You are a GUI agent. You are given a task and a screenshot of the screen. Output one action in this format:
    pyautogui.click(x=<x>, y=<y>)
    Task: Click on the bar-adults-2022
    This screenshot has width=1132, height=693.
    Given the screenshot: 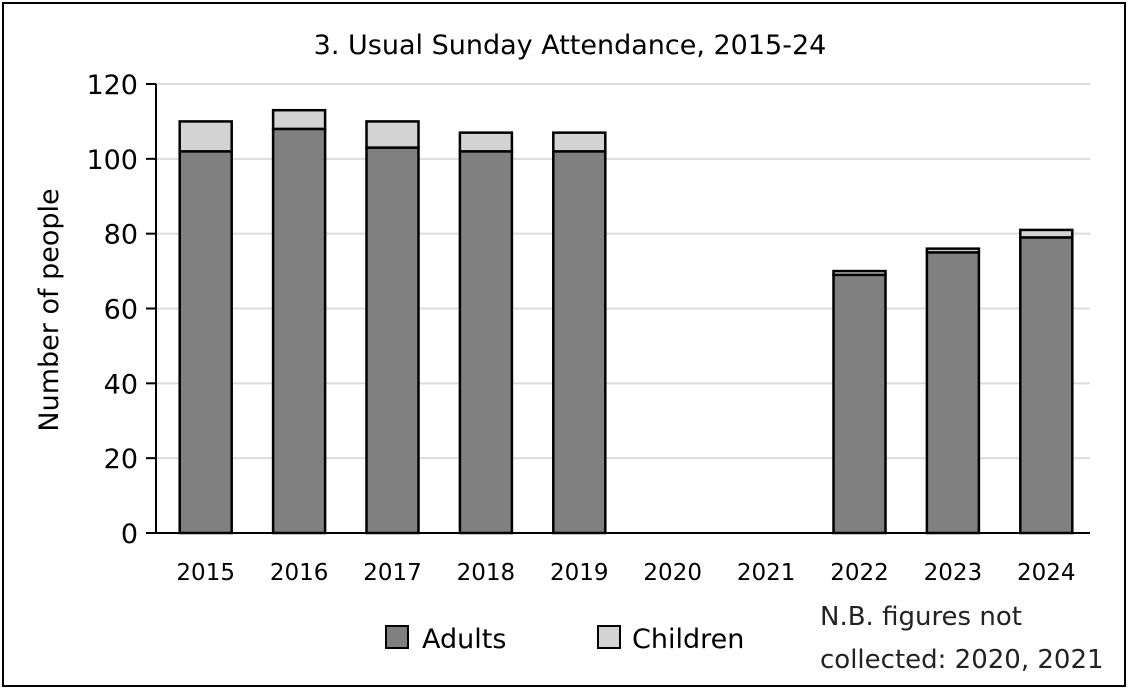 What is the action you would take?
    pyautogui.click(x=859, y=404)
    